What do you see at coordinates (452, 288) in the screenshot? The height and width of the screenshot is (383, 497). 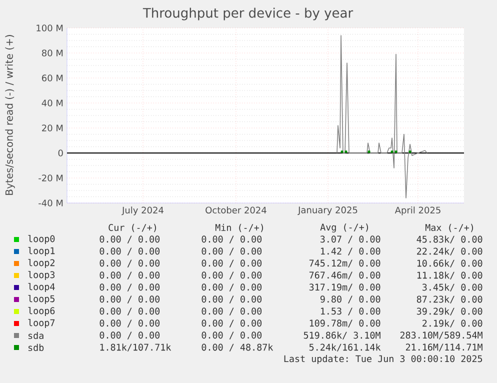 I see `text: 3.45k/ 0.00` at bounding box center [452, 288].